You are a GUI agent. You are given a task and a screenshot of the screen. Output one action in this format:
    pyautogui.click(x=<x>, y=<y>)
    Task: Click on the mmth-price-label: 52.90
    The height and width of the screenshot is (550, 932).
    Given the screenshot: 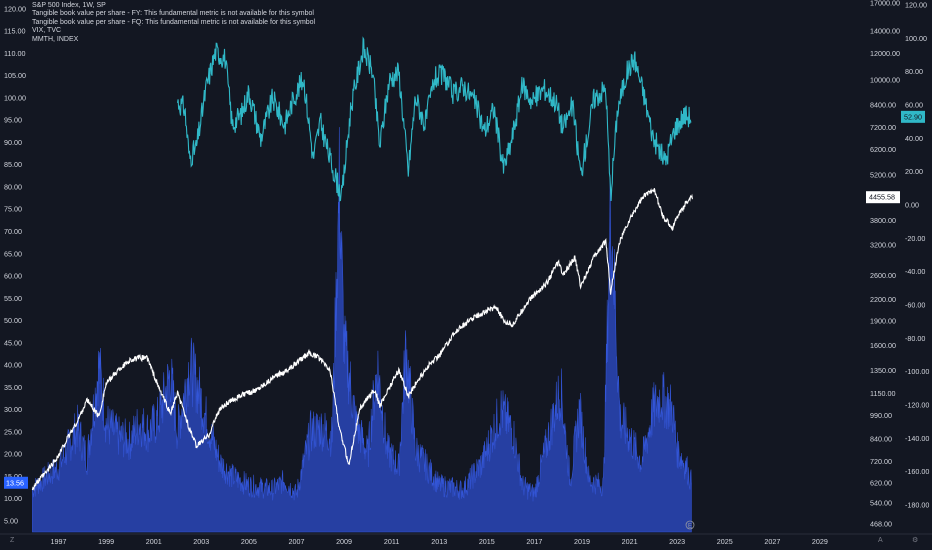 What is the action you would take?
    pyautogui.click(x=913, y=116)
    